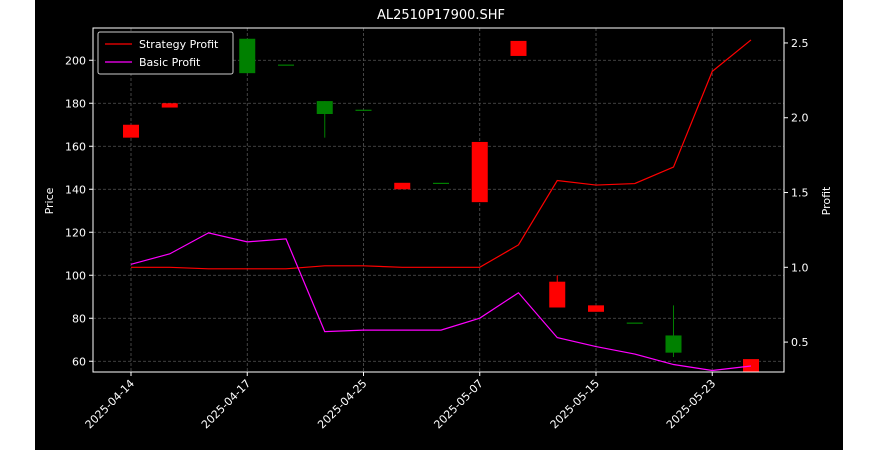  Describe the element at coordinates (458, 404) in the screenshot. I see `x-tick-label: 2025-05-07` at that location.